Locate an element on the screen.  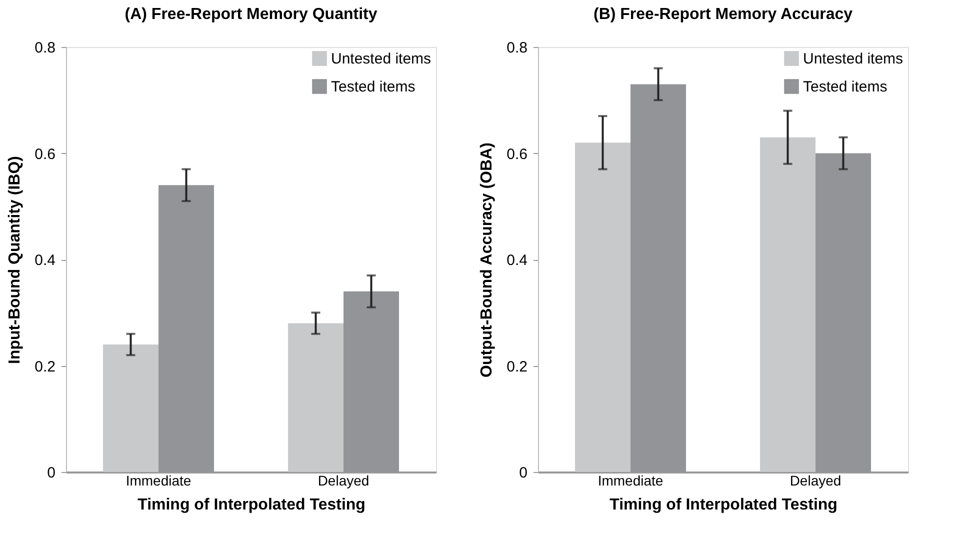
chart-title: (A) Free-Report Memory Quantity is located at coordinates (251, 14).